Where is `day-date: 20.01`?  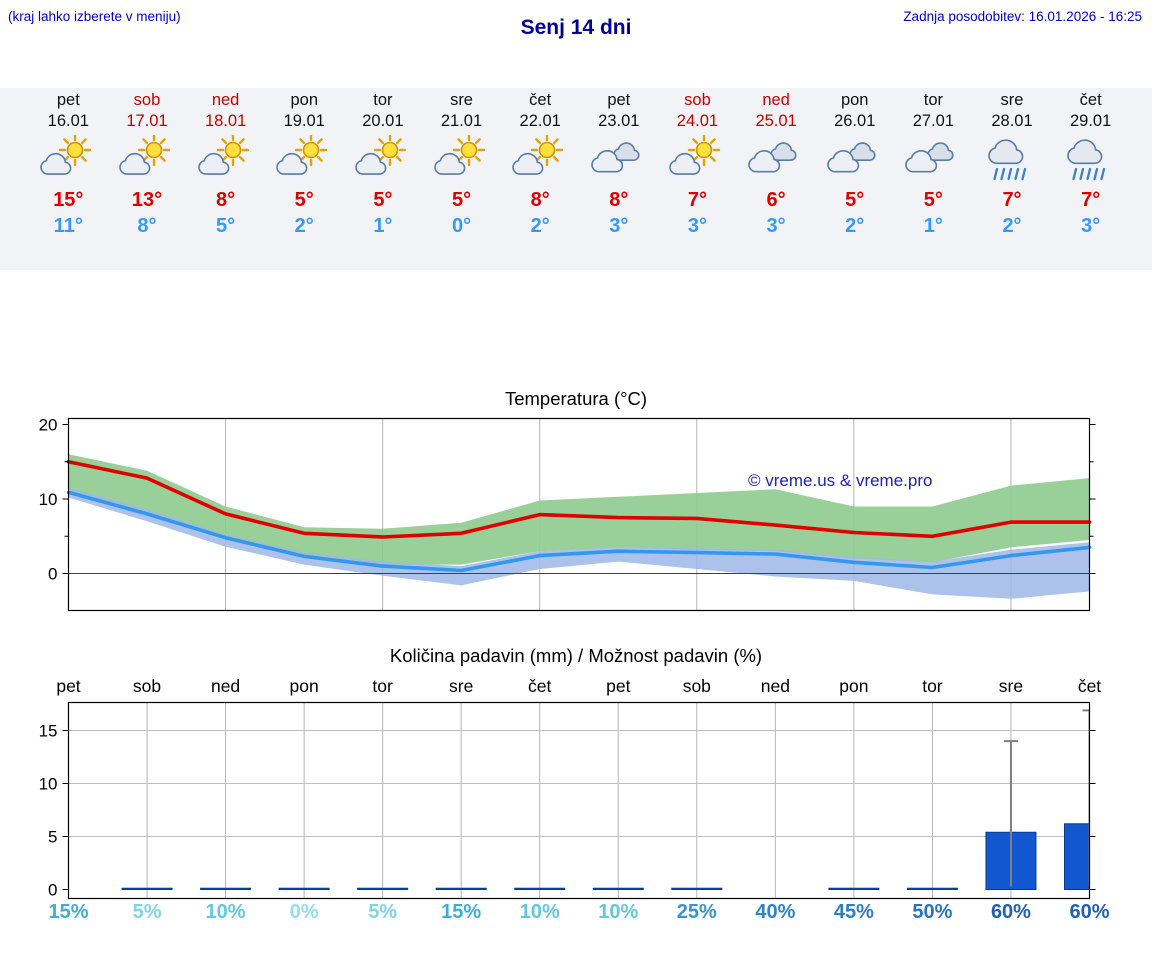
day-date: 20.01 is located at coordinates (383, 120).